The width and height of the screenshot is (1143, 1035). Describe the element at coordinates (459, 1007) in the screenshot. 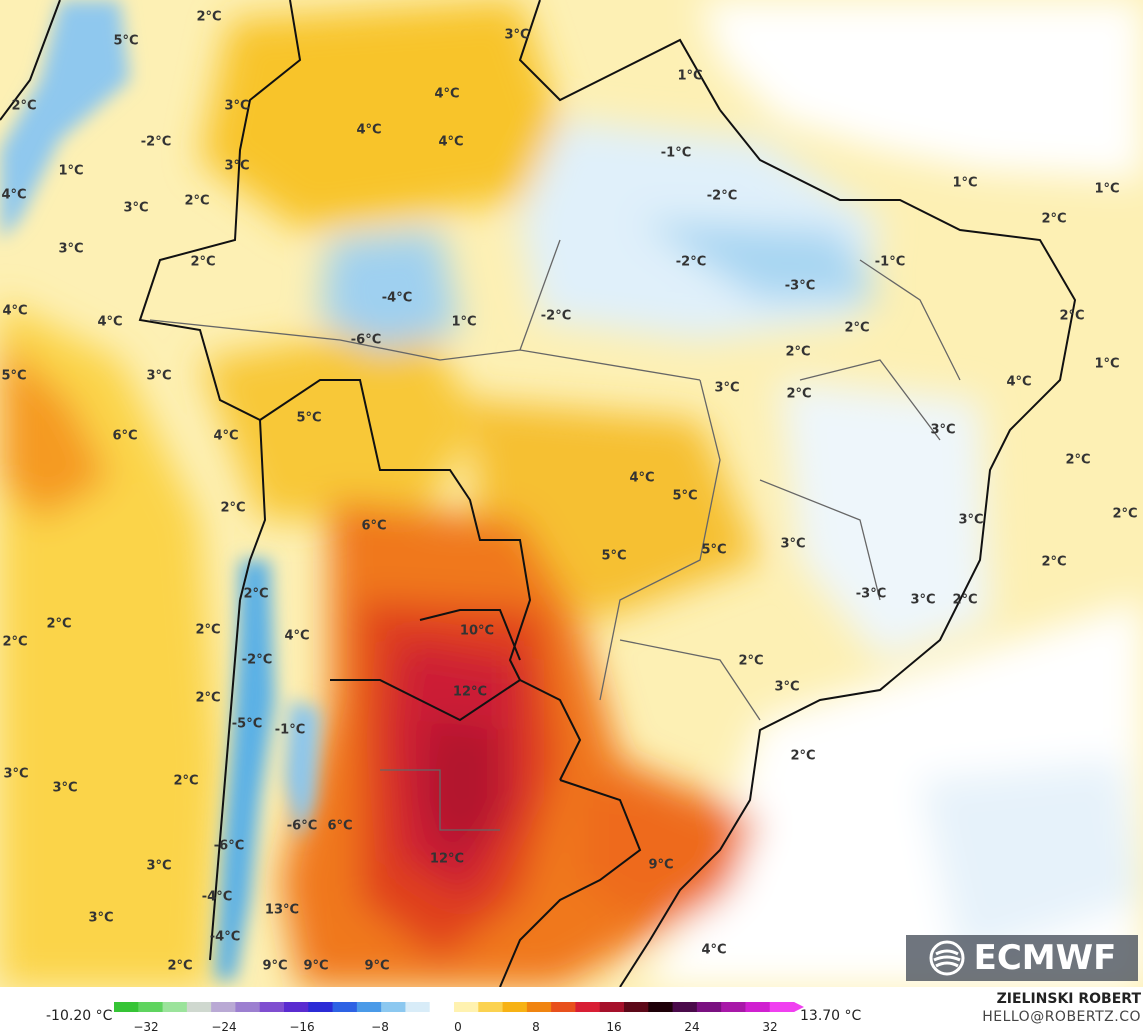

I see `colorbar` at that location.